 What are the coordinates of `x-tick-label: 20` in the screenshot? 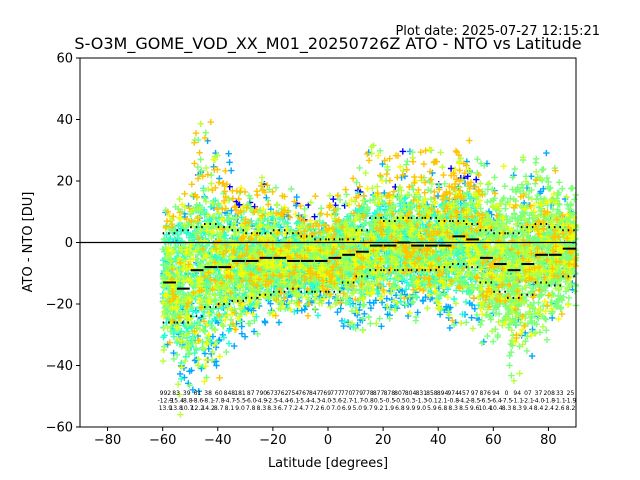 It's located at (383, 440).